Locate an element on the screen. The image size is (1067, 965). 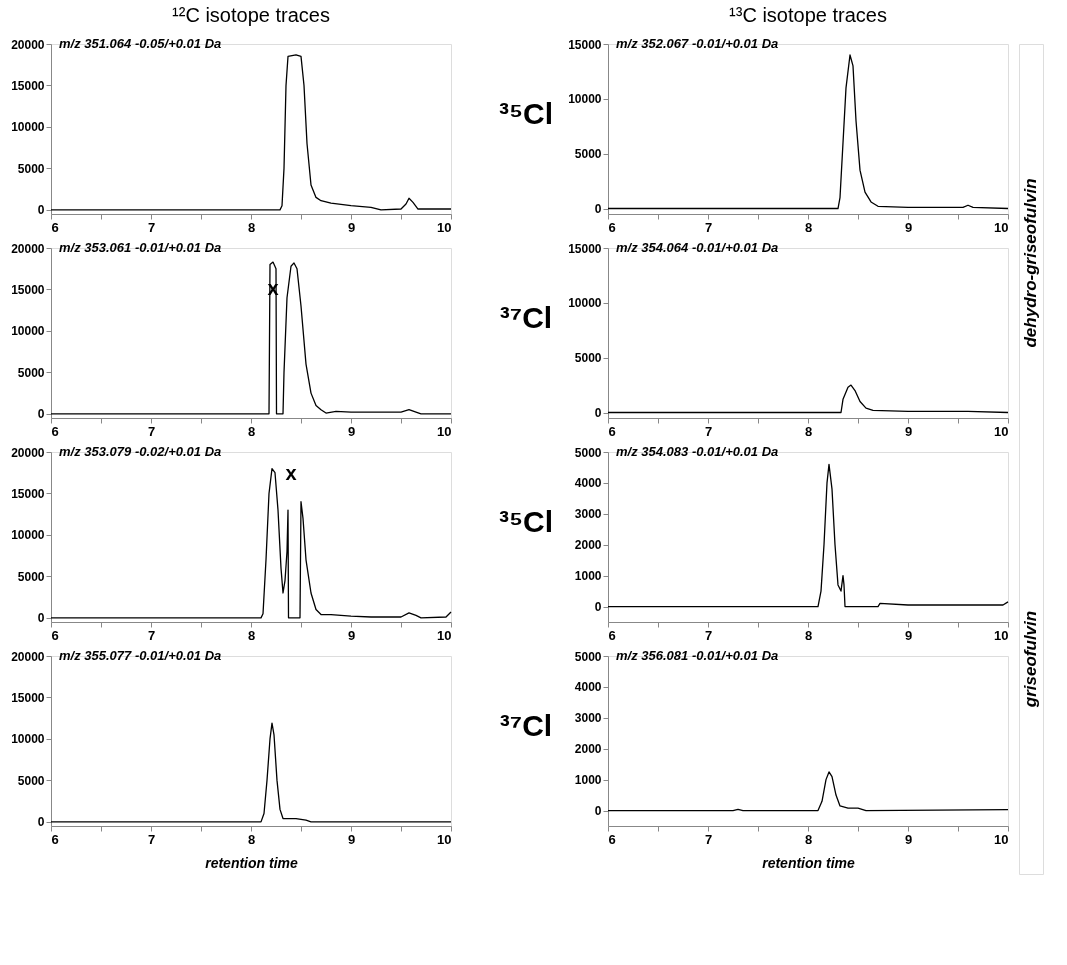
chart-title: m/z 355.077 -0.01/+0.01 Da is located at coordinates (140, 655).